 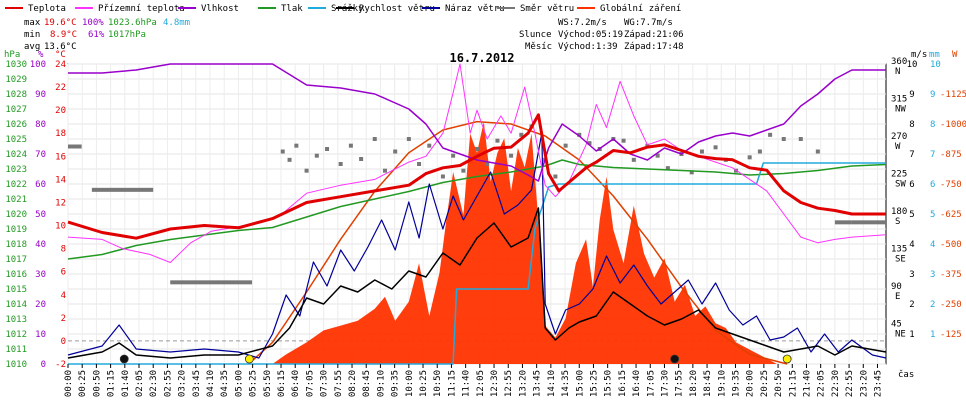 What do you see at coordinates (911, 245) in the screenshot?
I see `wind-axis-tick: 4` at bounding box center [911, 245].